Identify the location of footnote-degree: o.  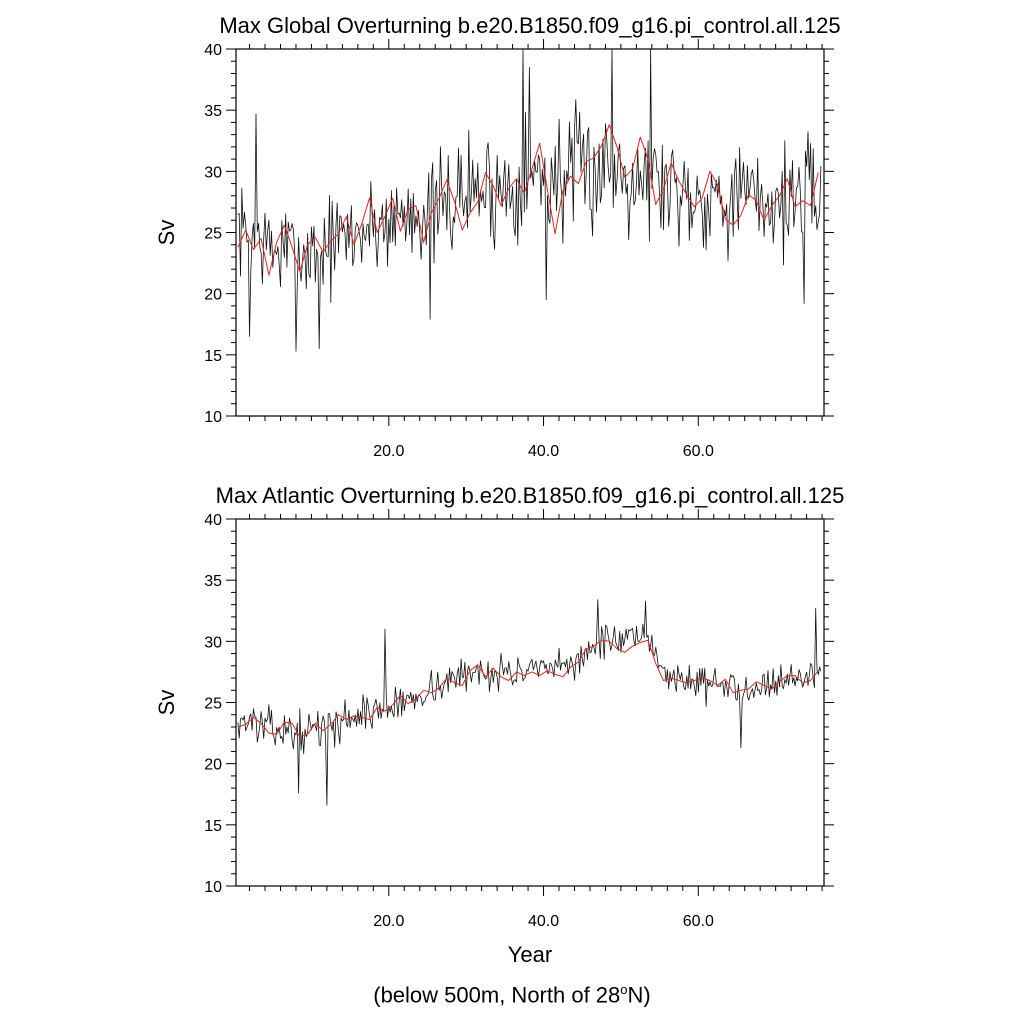
(624, 989).